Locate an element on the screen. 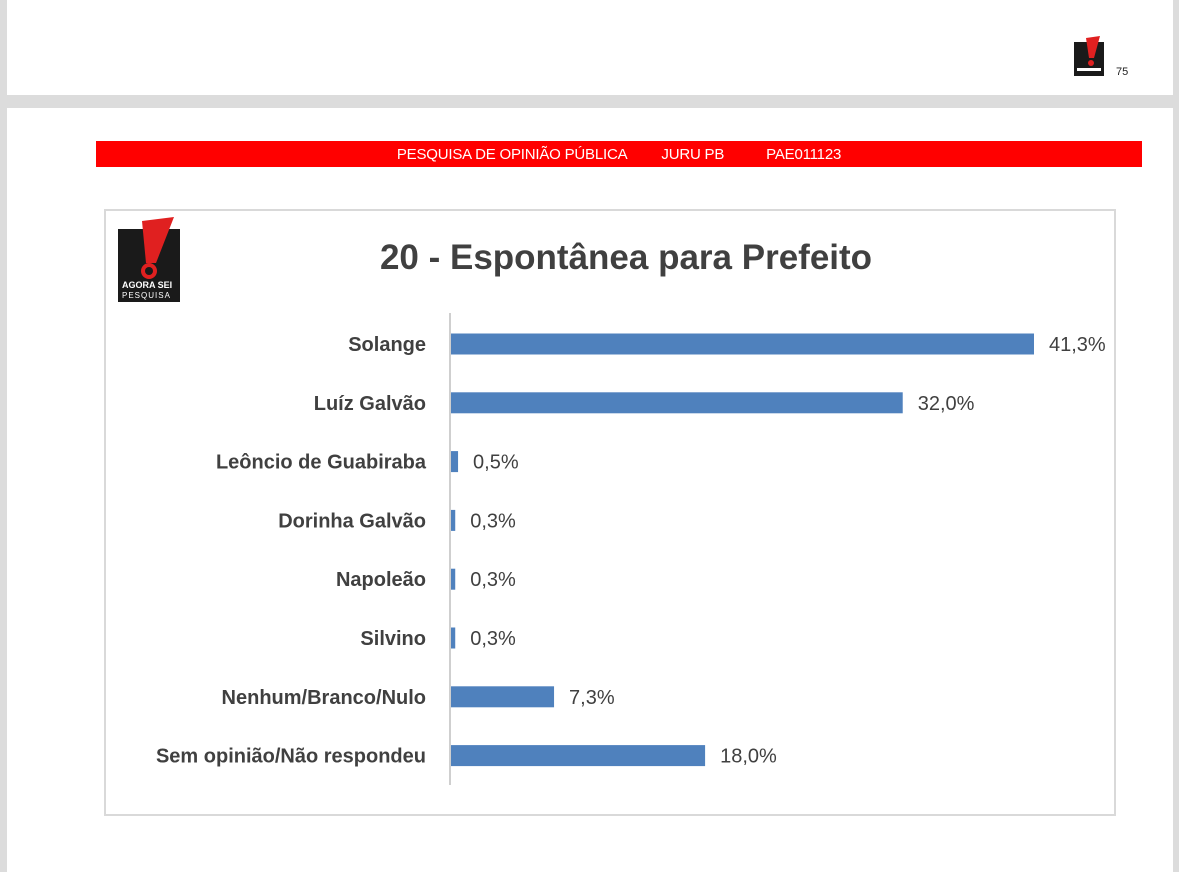 The image size is (1179, 872). page-number: 75 is located at coordinates (1122, 72).